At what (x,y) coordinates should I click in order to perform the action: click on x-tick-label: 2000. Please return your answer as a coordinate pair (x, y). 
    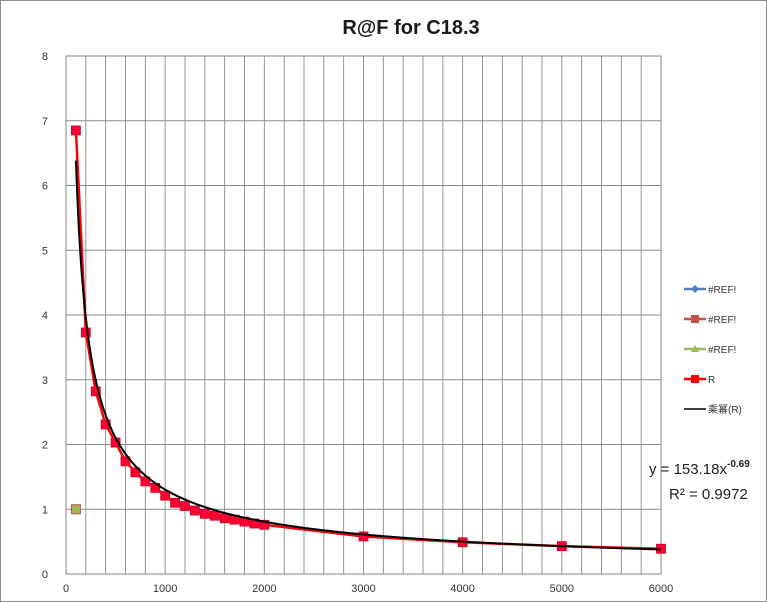
    Looking at the image, I should click on (264, 589).